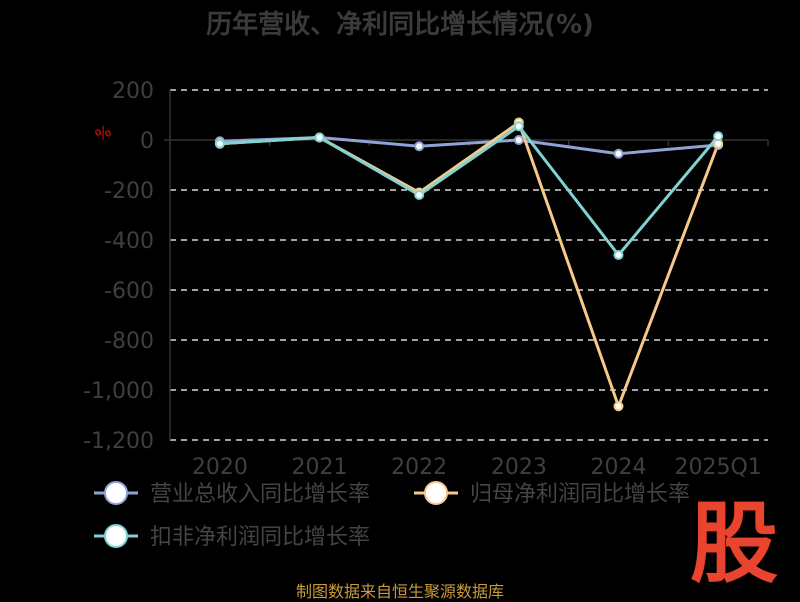  What do you see at coordinates (133, 91) in the screenshot?
I see `y-tick-label: 200` at bounding box center [133, 91].